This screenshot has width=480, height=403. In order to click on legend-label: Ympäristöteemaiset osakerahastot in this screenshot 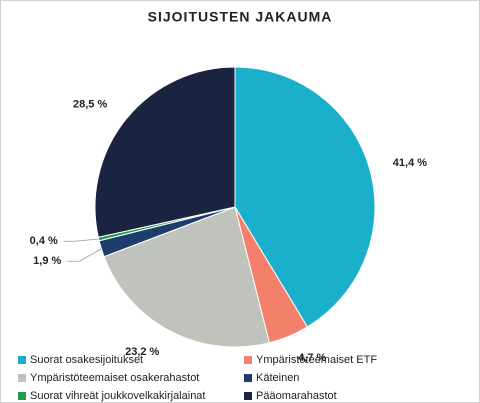, I will do `click(114, 378)`.